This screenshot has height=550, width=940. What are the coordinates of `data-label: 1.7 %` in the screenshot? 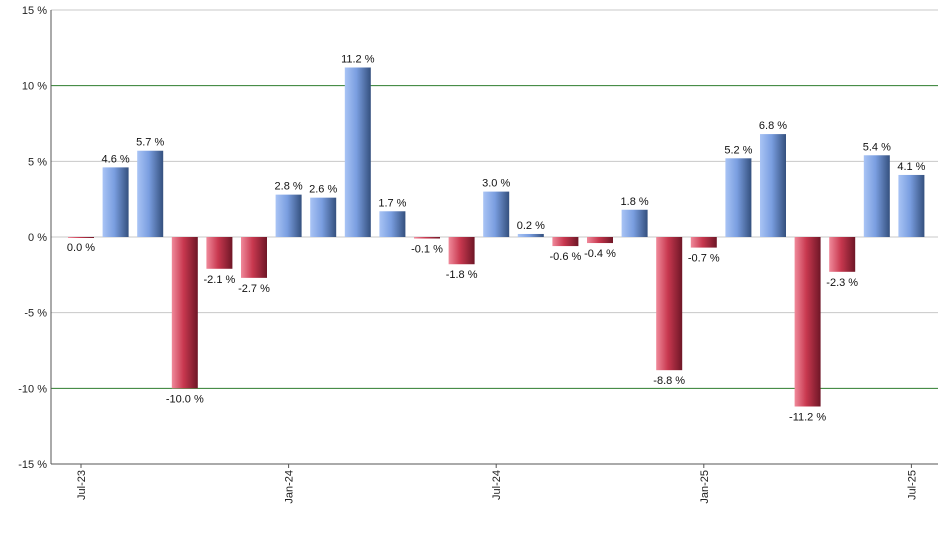 It's located at (392, 203).